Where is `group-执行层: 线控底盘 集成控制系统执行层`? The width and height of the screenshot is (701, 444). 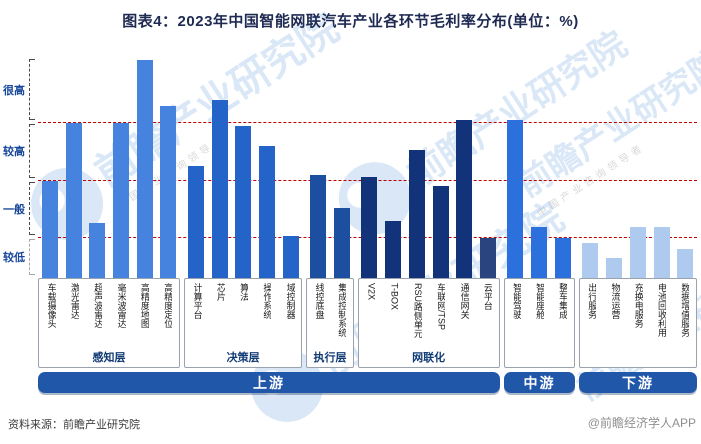
group-执行层: 线控底盘 集成控制系统执行层 is located at coordinates (330, 213).